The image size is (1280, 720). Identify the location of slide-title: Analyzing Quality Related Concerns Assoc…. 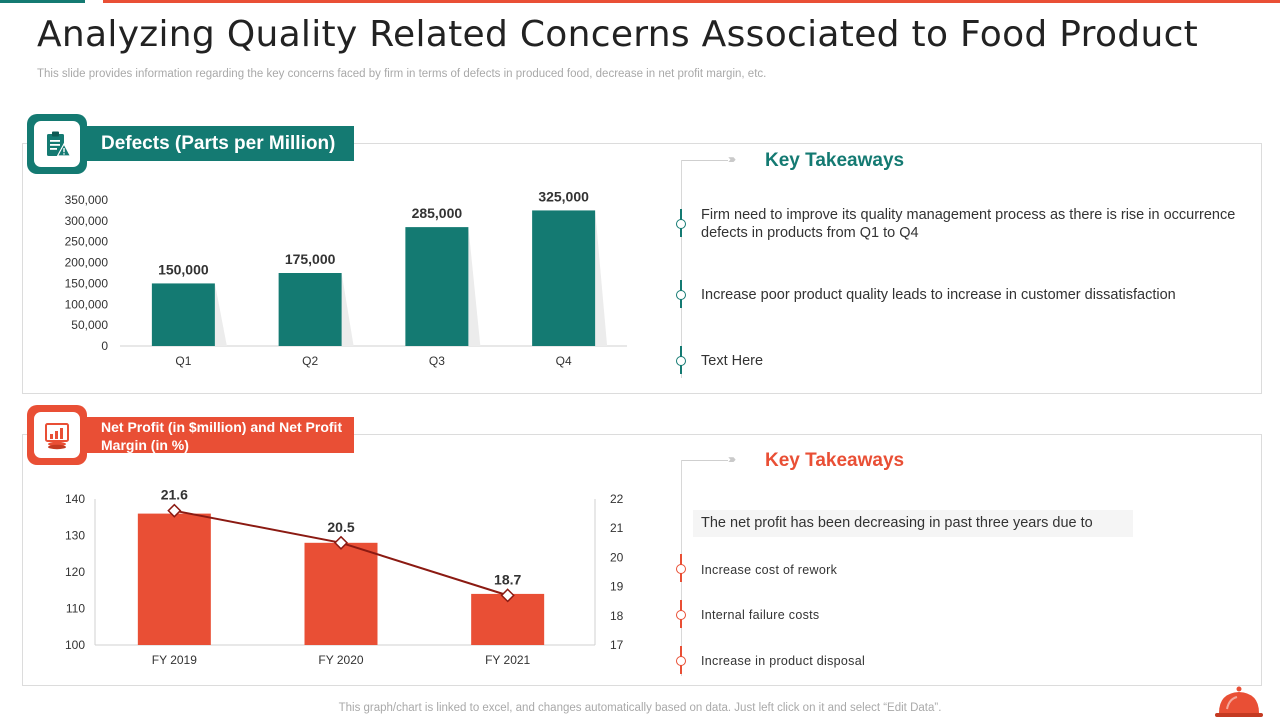
(618, 34).